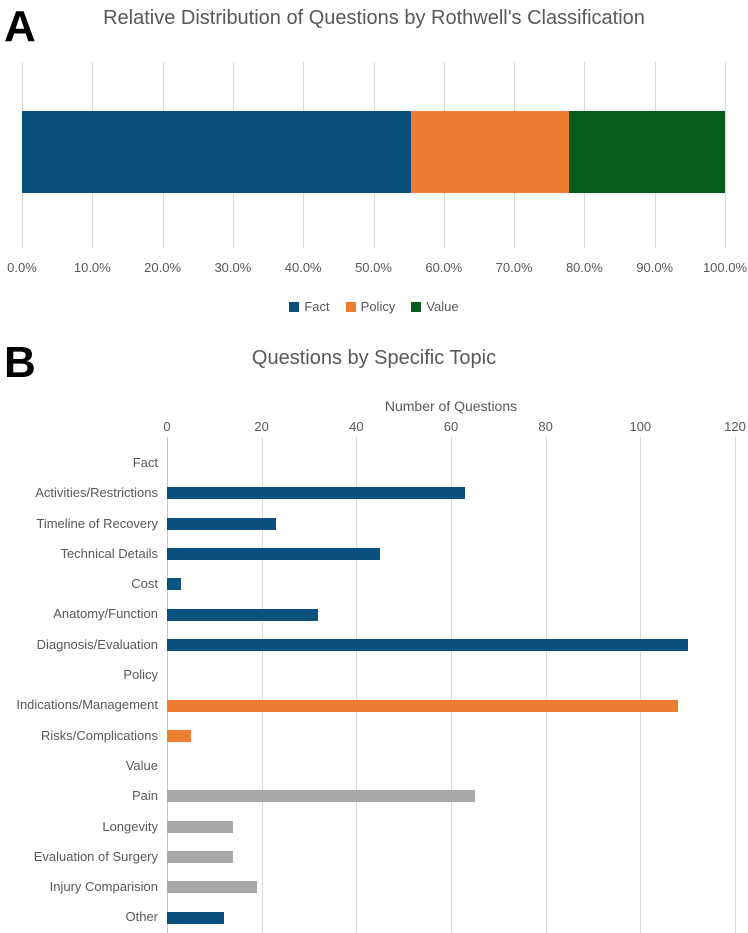 This screenshot has height=933, width=748. Describe the element at coordinates (735, 426) in the screenshot. I see `x-tick-label: 120` at that location.